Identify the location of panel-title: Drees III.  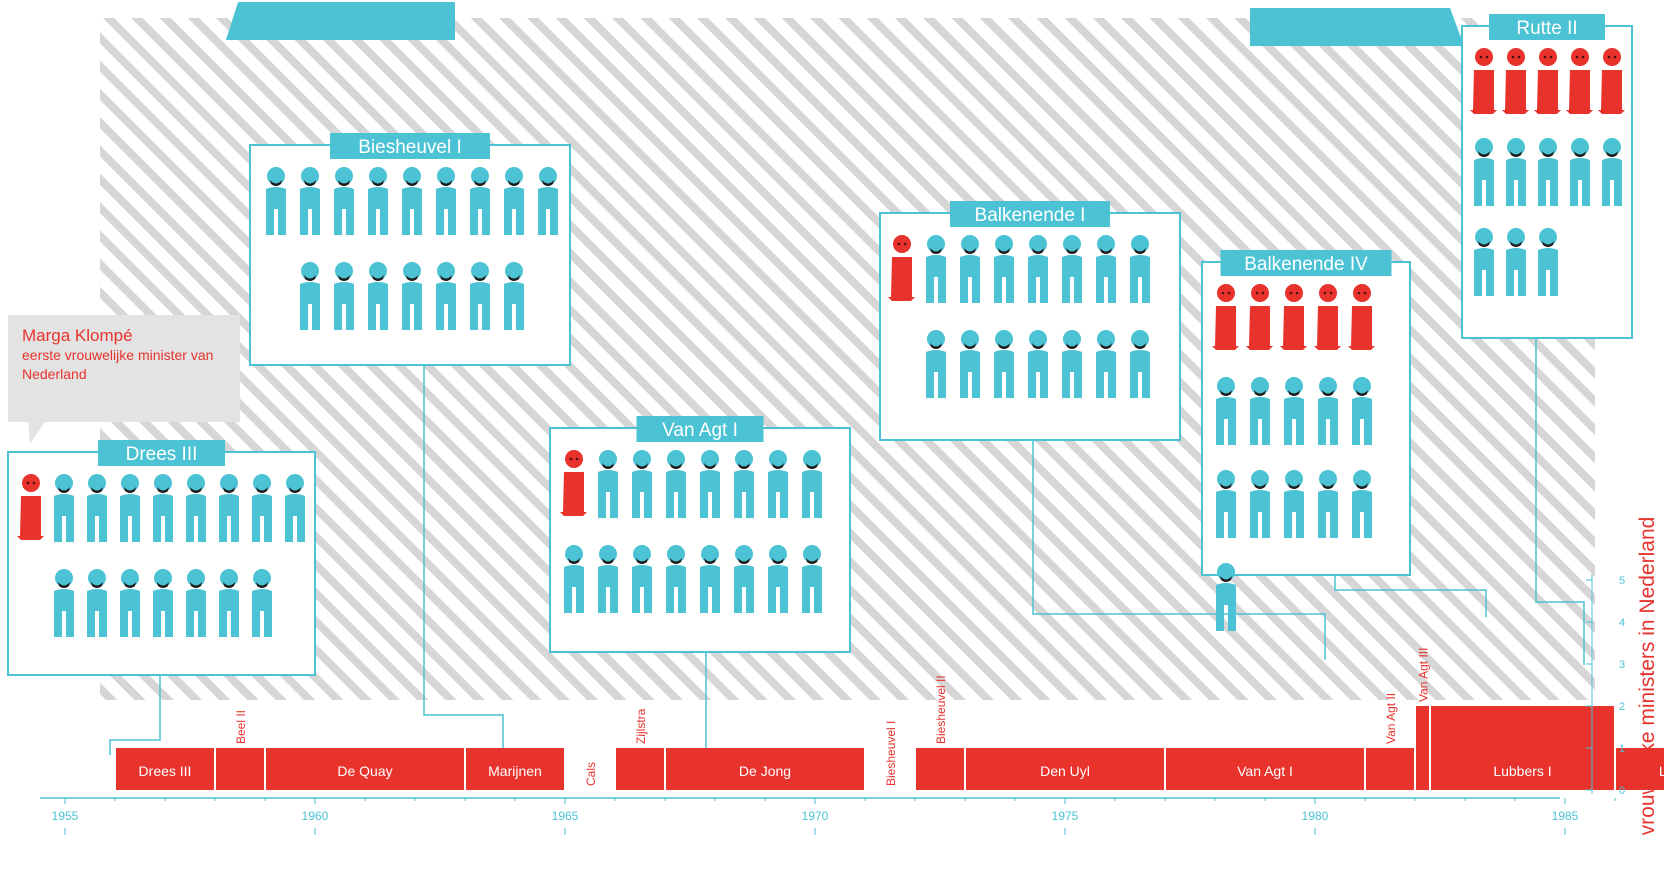
(162, 454).